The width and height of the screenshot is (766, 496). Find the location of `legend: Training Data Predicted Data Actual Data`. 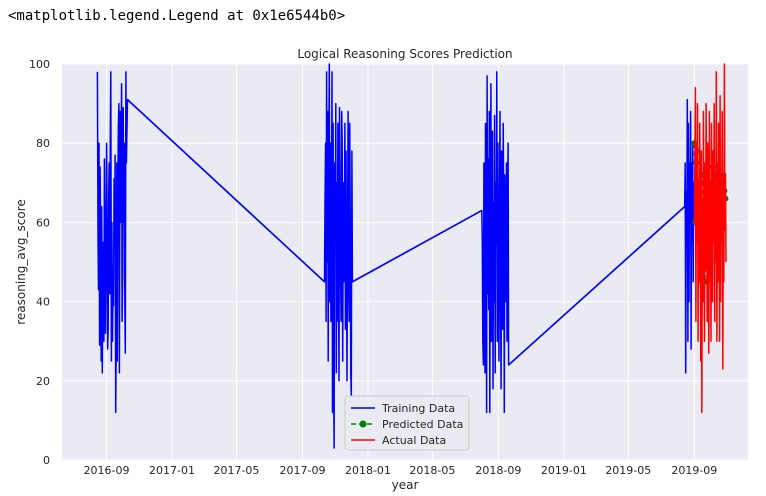

legend: Training Data Predicted Data Actual Data is located at coordinates (407, 423).